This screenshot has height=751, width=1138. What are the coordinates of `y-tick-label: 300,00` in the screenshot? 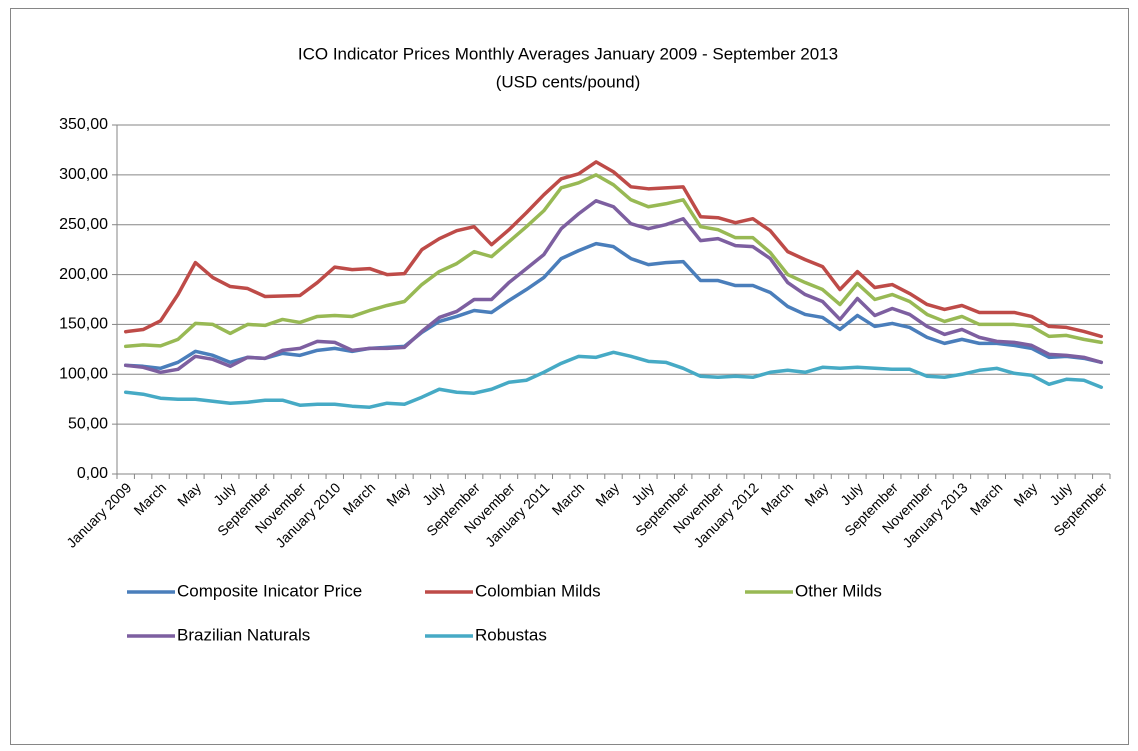 It's located at (83, 174).